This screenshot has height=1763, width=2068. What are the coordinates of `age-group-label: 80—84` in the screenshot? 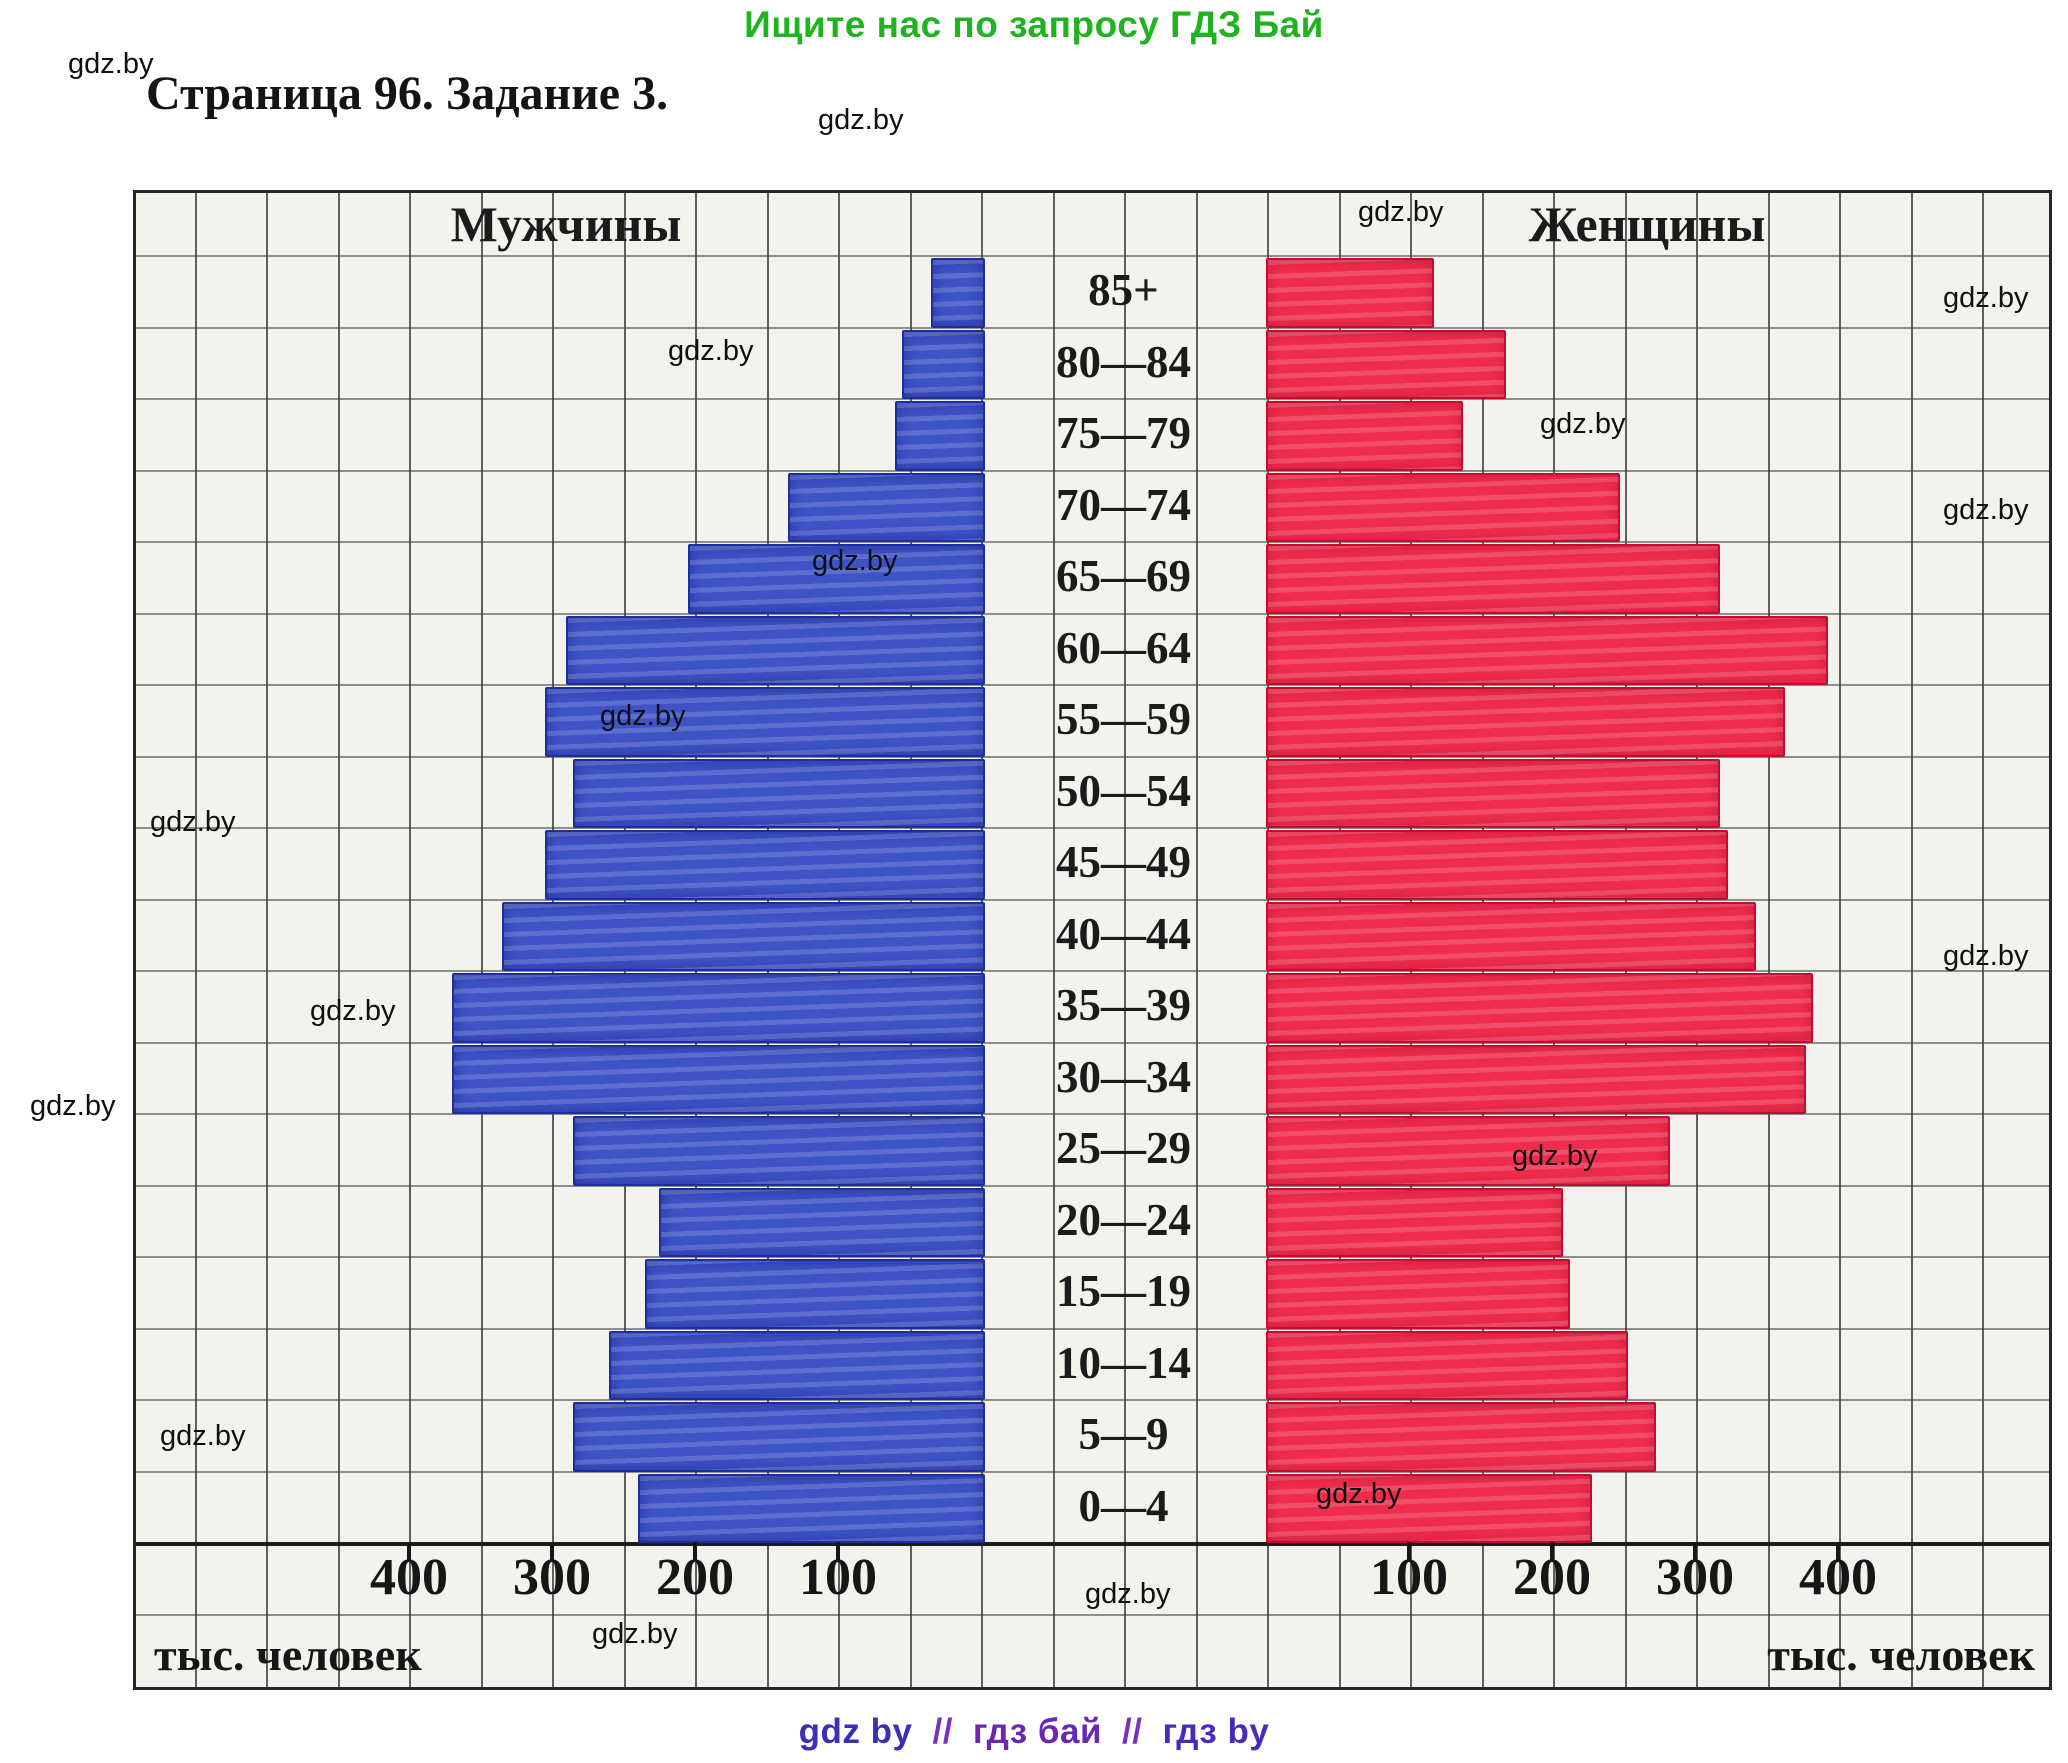 It's located at (1123, 361).